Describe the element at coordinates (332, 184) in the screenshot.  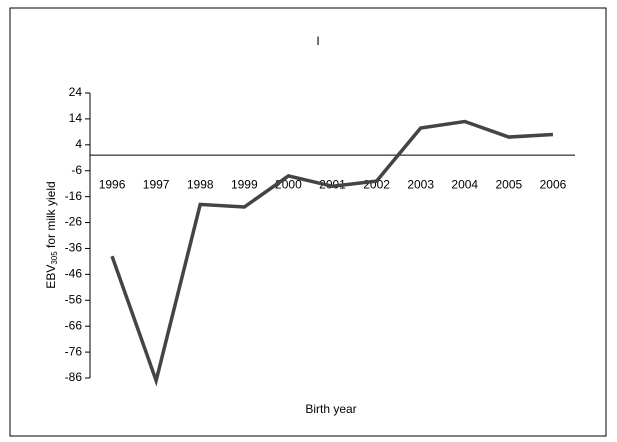
I see `x-tick-label: 2001` at that location.